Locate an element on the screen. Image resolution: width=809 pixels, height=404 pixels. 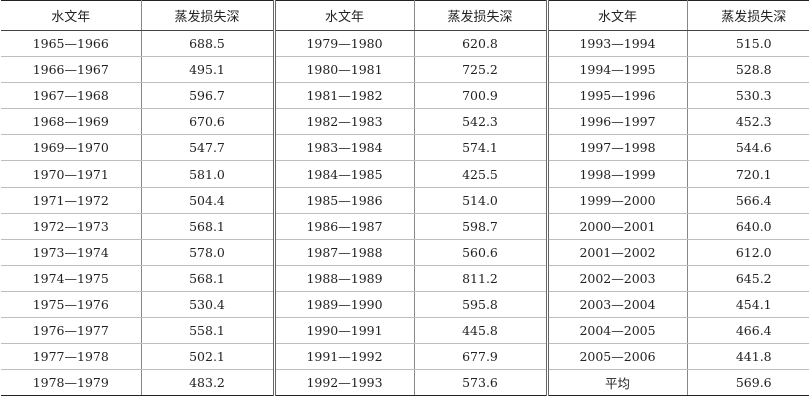
year-cell-3: 1994—1995 is located at coordinates (617, 70).